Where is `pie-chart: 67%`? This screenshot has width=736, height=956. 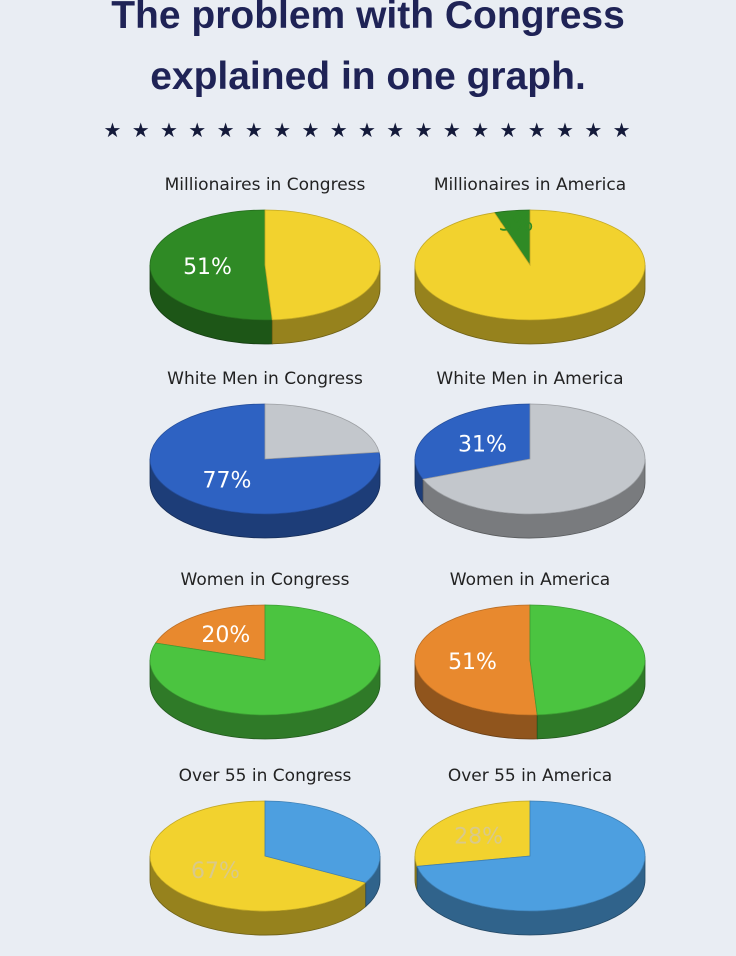
pie-chart: 67% is located at coordinates (265, 868).